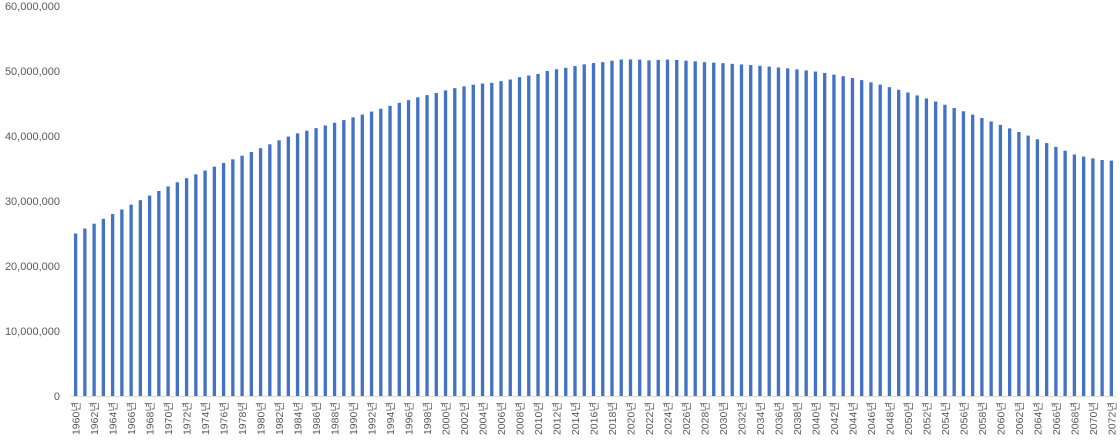 This screenshot has width=1120, height=447. What do you see at coordinates (316, 262) in the screenshot?
I see `bar-1986` at bounding box center [316, 262].